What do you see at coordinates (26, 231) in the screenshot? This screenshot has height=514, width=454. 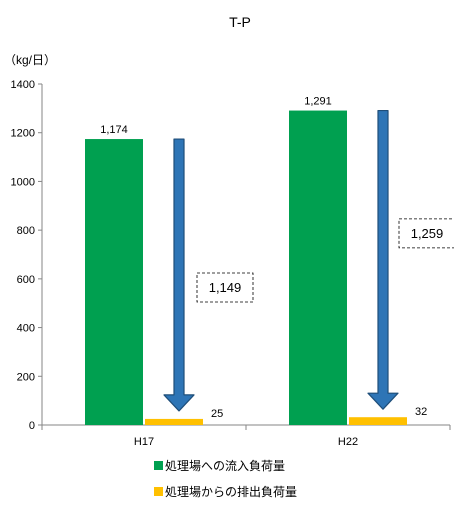 I see `y-tick-label: 800` at bounding box center [26, 231].